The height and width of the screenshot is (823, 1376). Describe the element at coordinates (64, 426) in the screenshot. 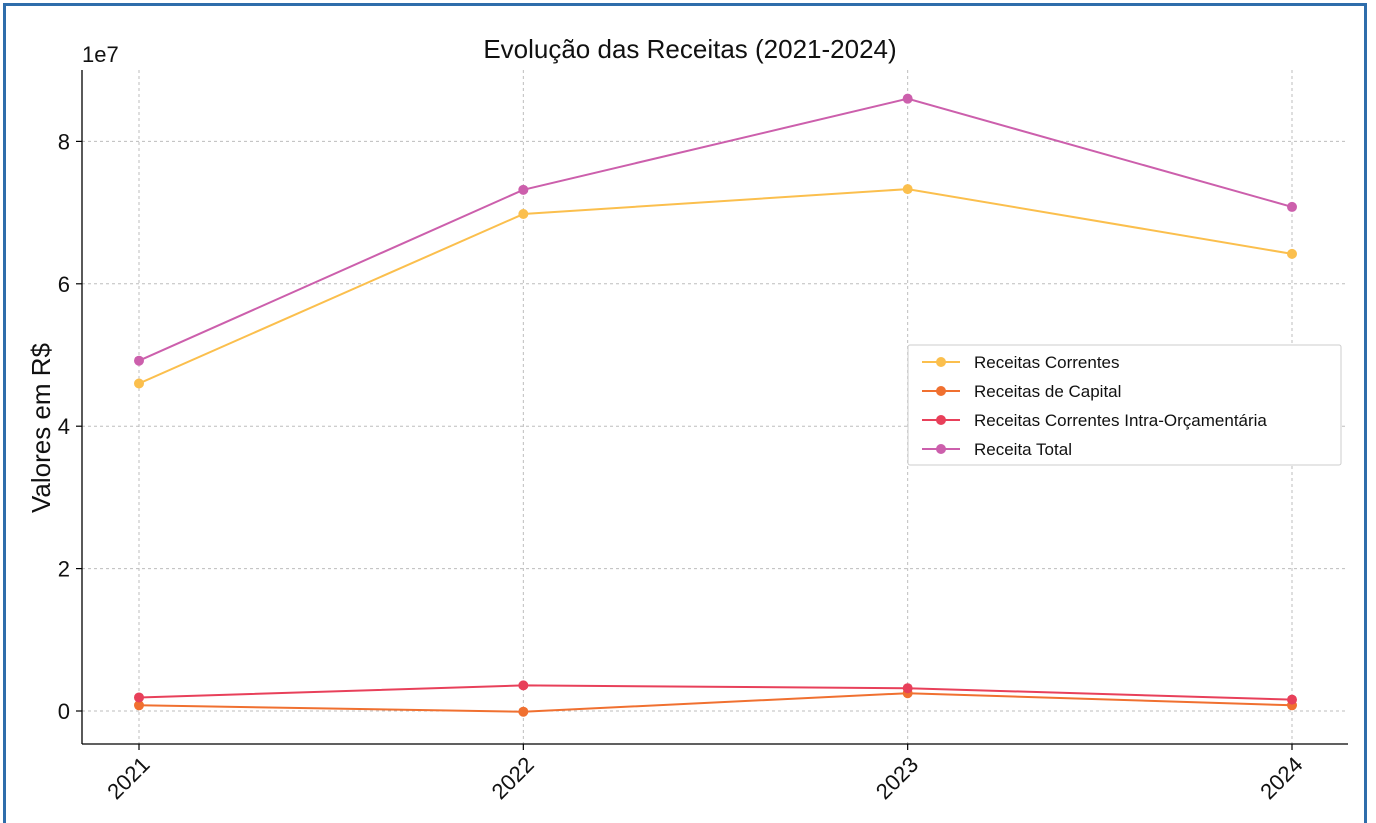

I see `y-tick-label: 4` at that location.